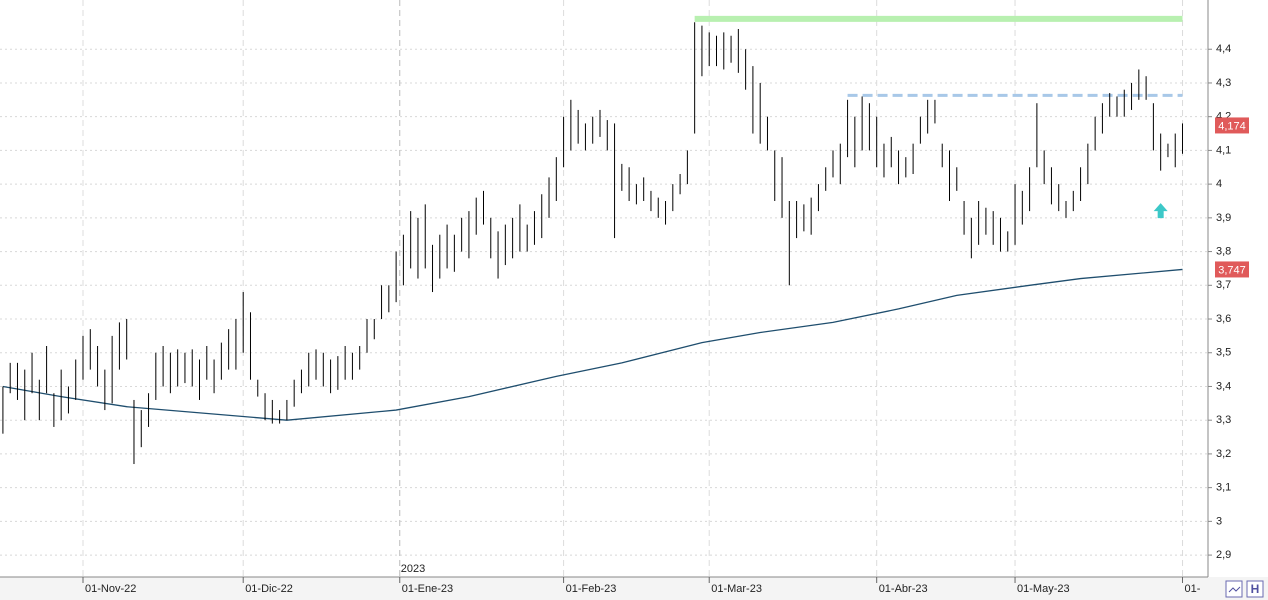 The height and width of the screenshot is (600, 1268). Describe the element at coordinates (736, 589) in the screenshot. I see `x-tick-label: 01-Mar-23` at that location.